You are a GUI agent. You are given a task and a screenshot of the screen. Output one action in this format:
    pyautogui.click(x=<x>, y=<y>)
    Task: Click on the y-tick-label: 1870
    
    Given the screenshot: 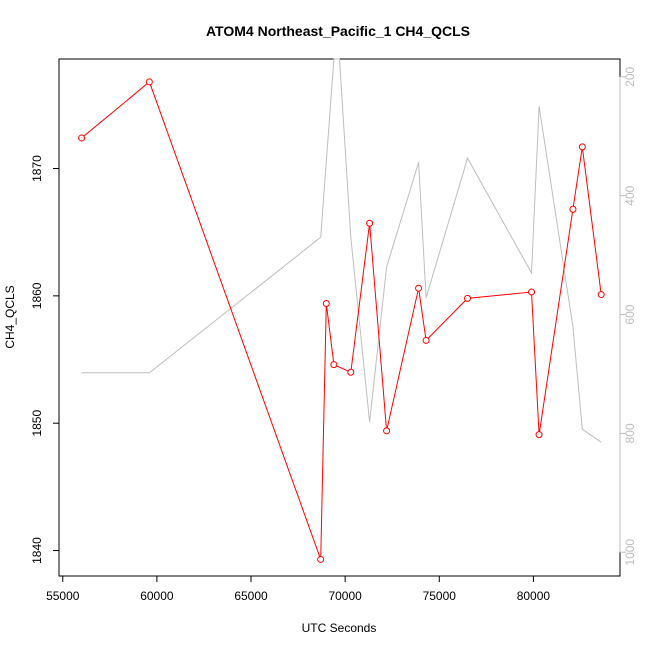 What is the action you would take?
    pyautogui.click(x=37, y=168)
    